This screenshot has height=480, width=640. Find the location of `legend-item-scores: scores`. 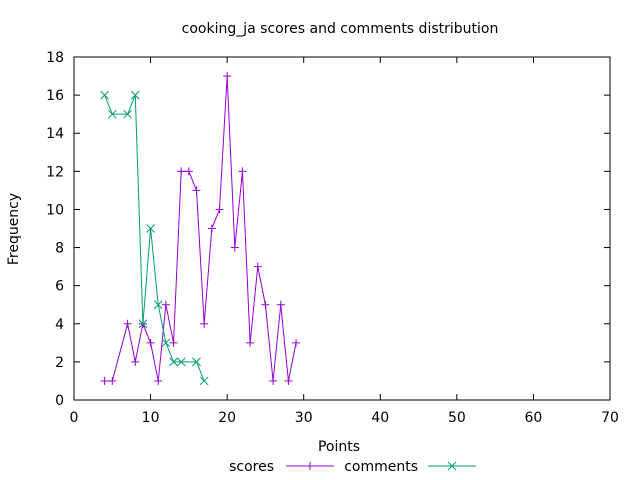

legend-item-scores: scores is located at coordinates (281, 467).